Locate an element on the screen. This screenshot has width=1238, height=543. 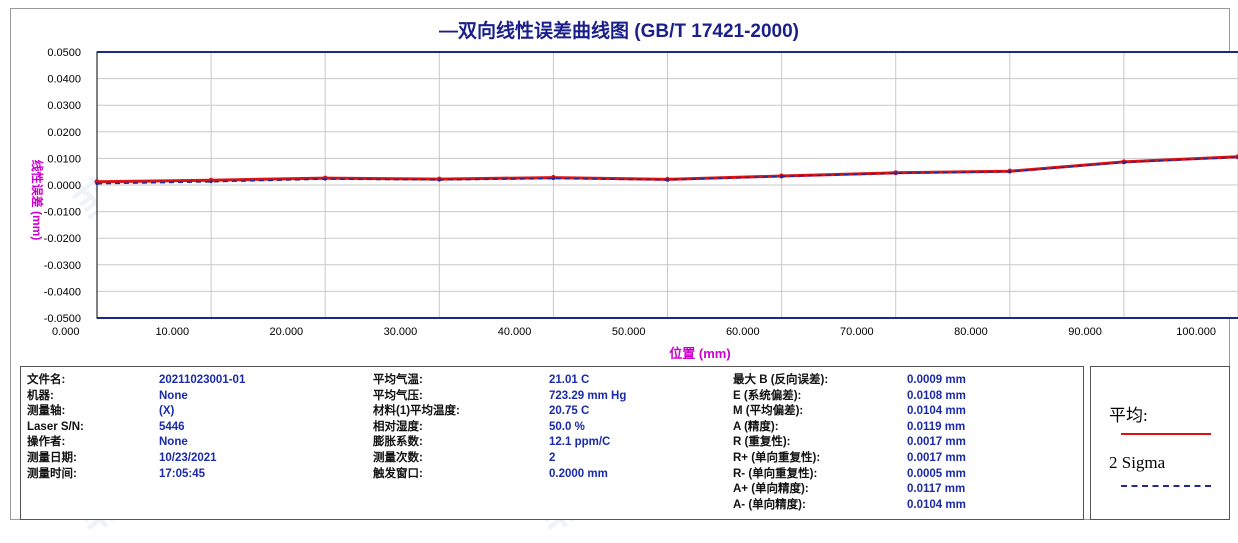
info-label: 膨胀系数: is located at coordinates (461, 443).